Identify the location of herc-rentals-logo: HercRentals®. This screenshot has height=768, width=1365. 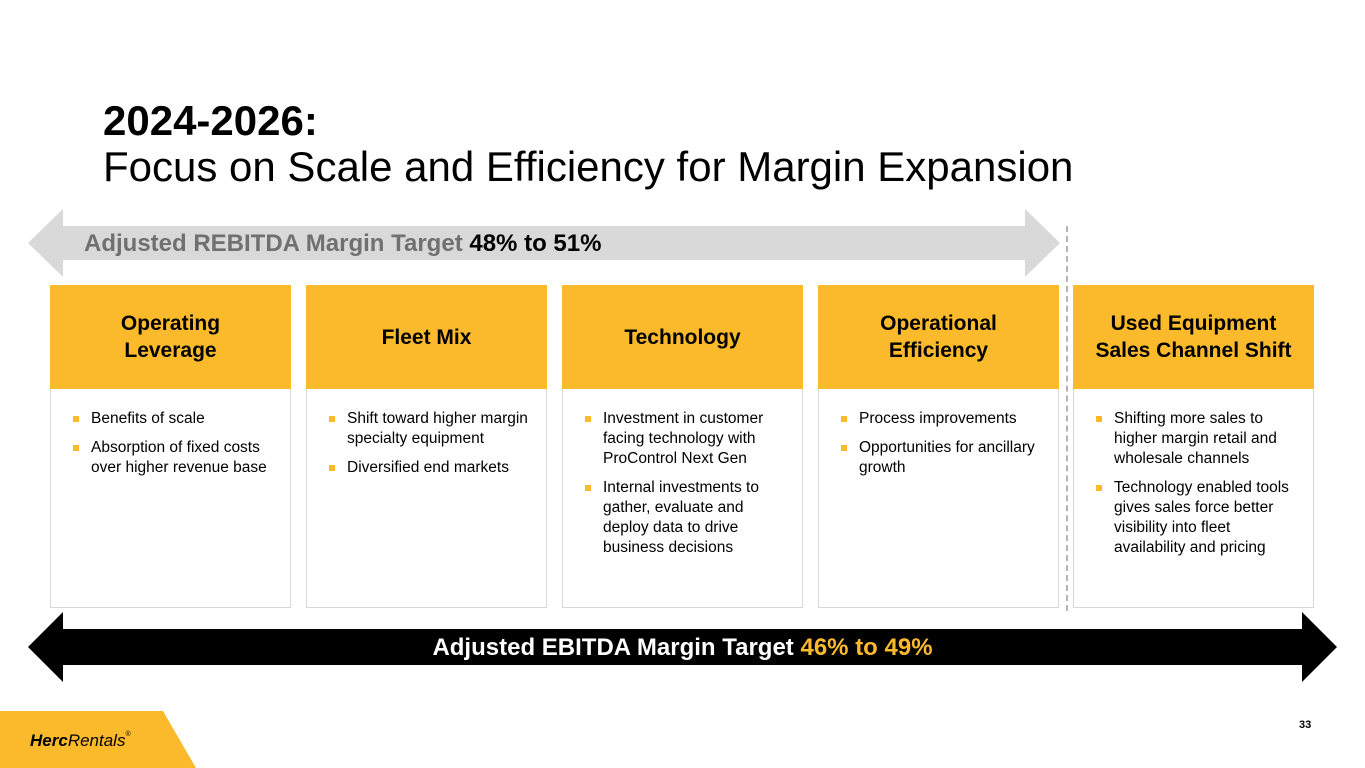
(80, 741).